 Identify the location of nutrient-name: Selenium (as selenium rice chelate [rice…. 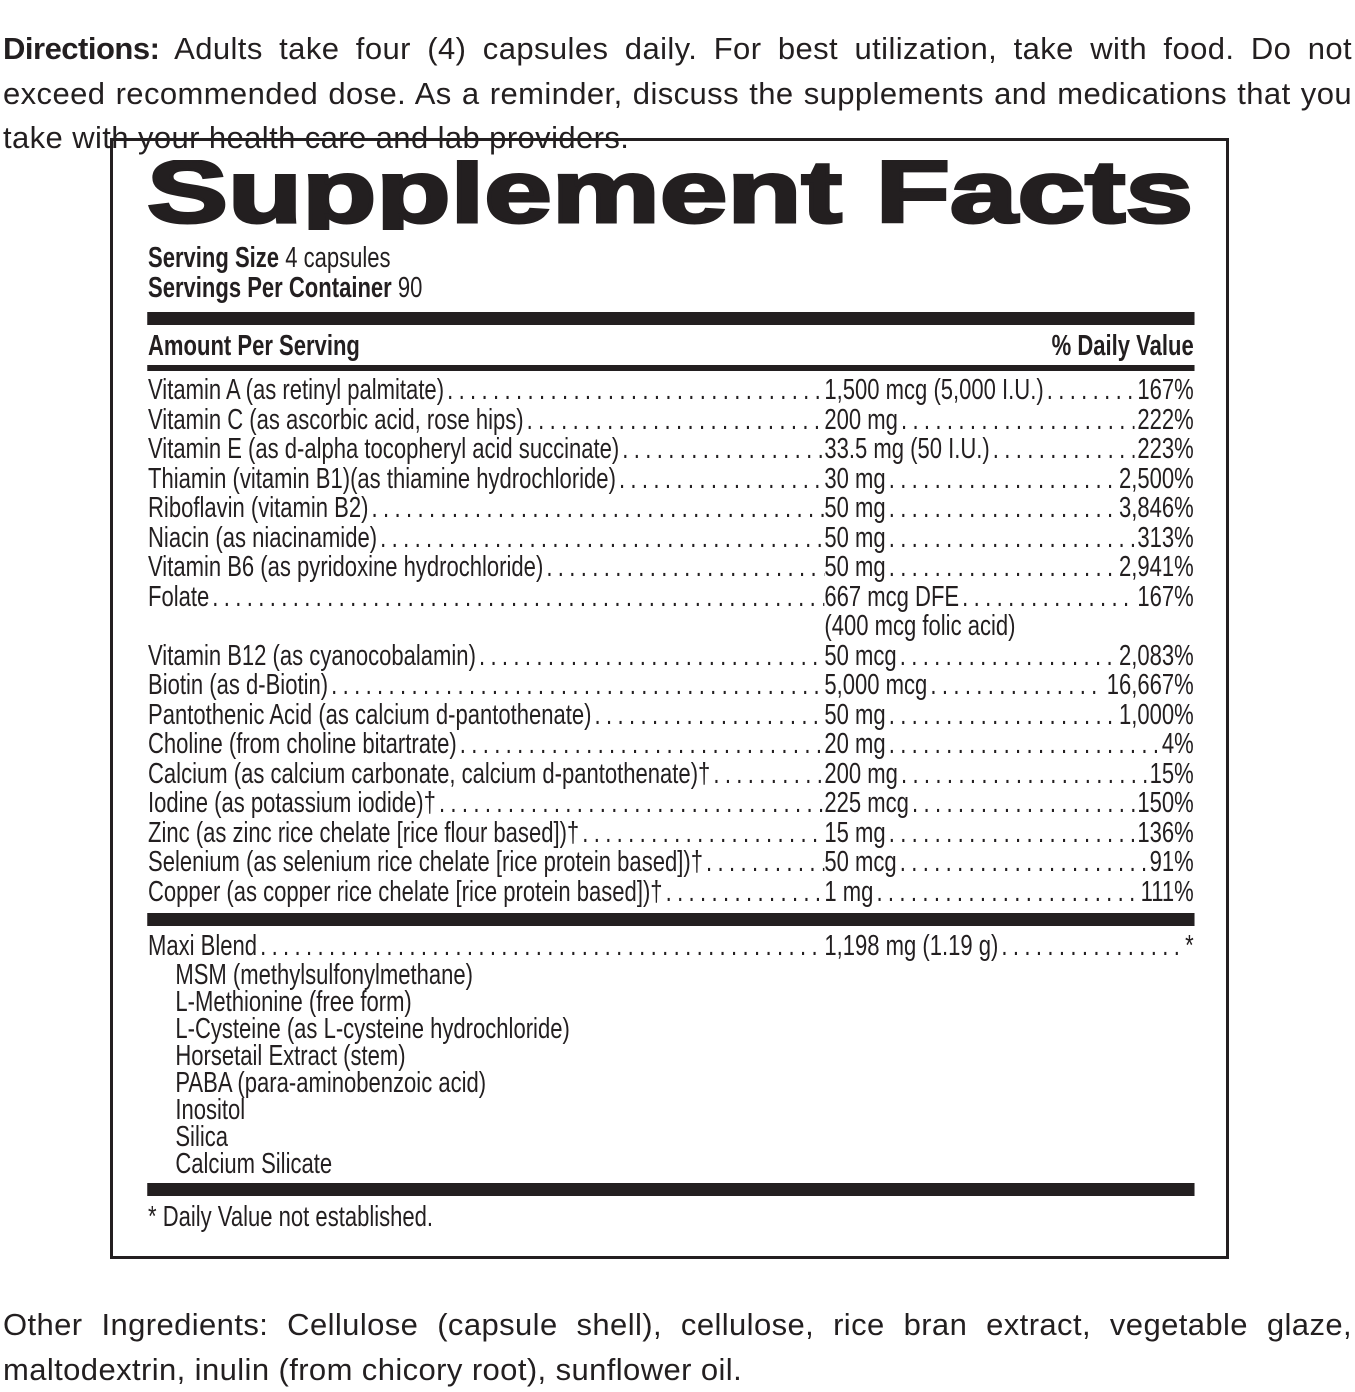
(425, 863).